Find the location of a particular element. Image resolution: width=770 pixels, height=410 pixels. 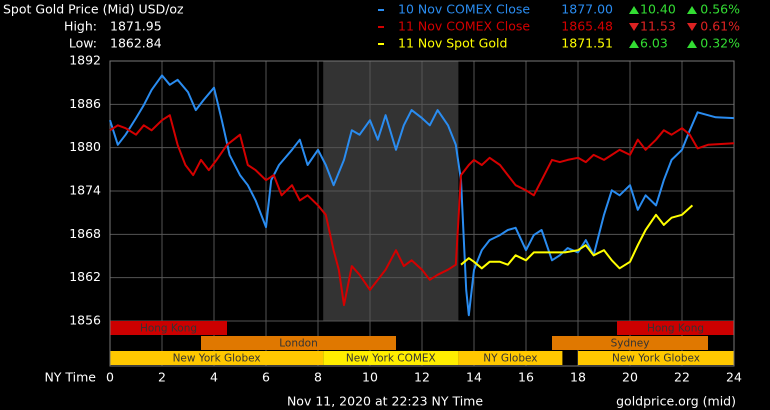

y-tick-label: 1880 is located at coordinates (85, 146).